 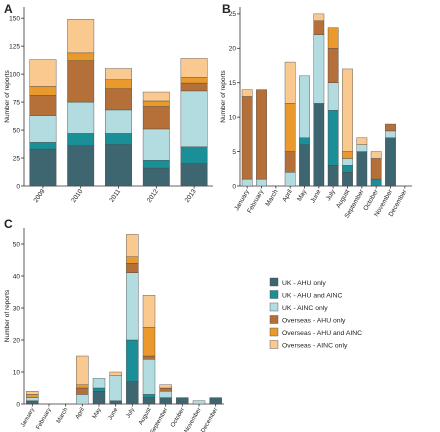 What do you see at coordinates (17, 130) in the screenshot?
I see `y-tick-label-a: 50` at bounding box center [17, 130].